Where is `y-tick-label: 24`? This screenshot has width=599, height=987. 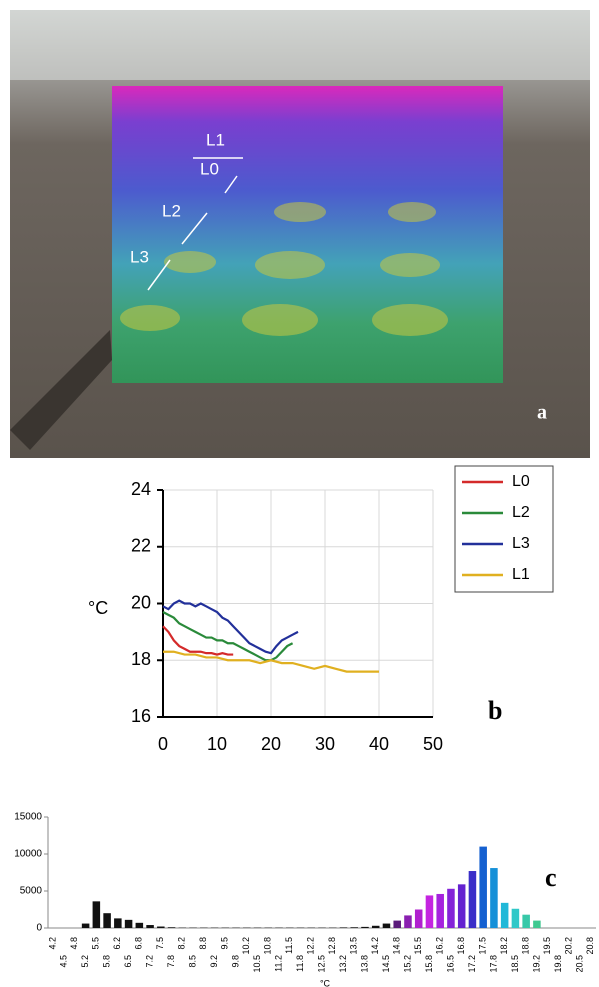
y-tick-label: 24 is located at coordinates (141, 489).